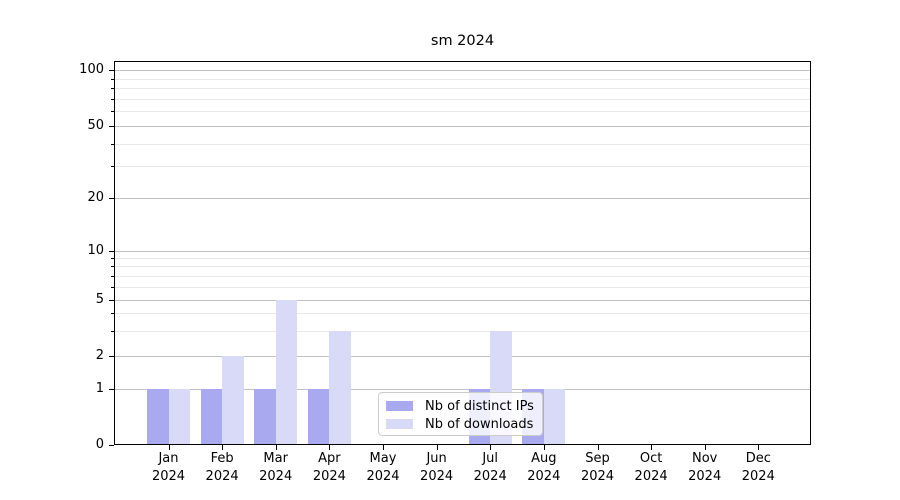 This screenshot has height=500, width=900. I want to click on legend: Nb of distinct IPs Nb of downloads, so click(460, 414).